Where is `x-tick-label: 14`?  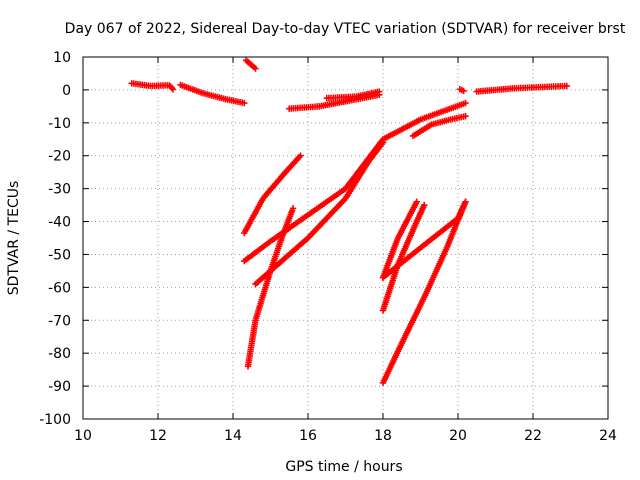
x-tick-label: 14 is located at coordinates (233, 436).